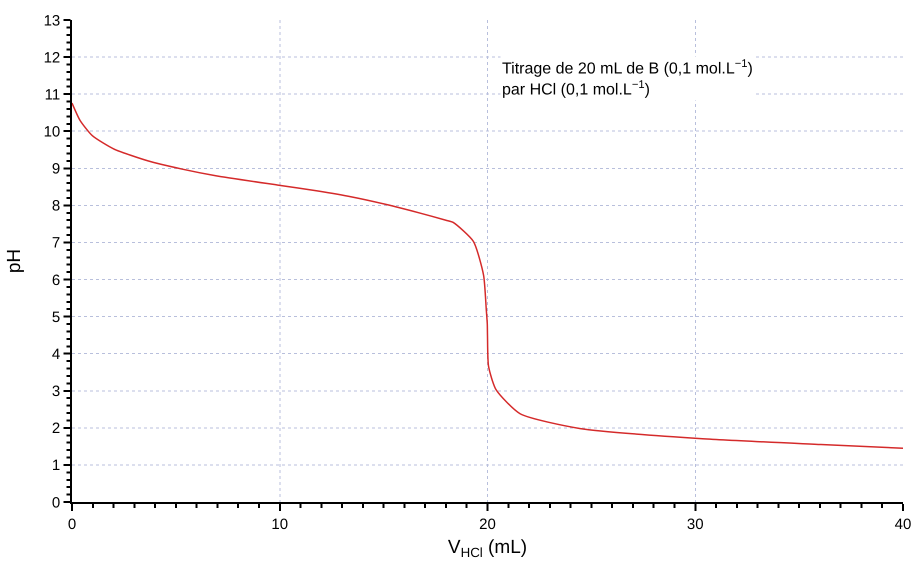  I want to click on y-tick-label: 2, so click(56, 429).